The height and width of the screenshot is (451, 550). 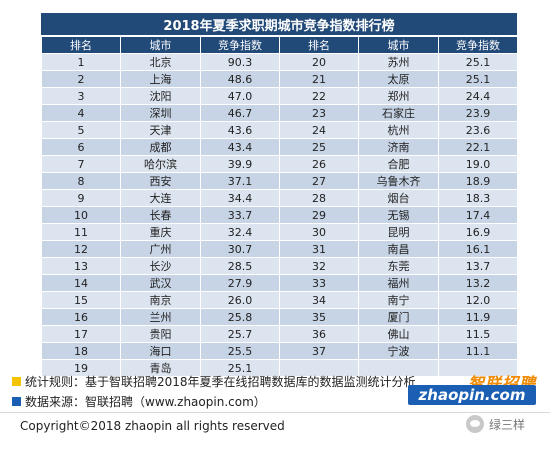 What do you see at coordinates (319, 334) in the screenshot?
I see `cell-right-rank: 36` at bounding box center [319, 334].